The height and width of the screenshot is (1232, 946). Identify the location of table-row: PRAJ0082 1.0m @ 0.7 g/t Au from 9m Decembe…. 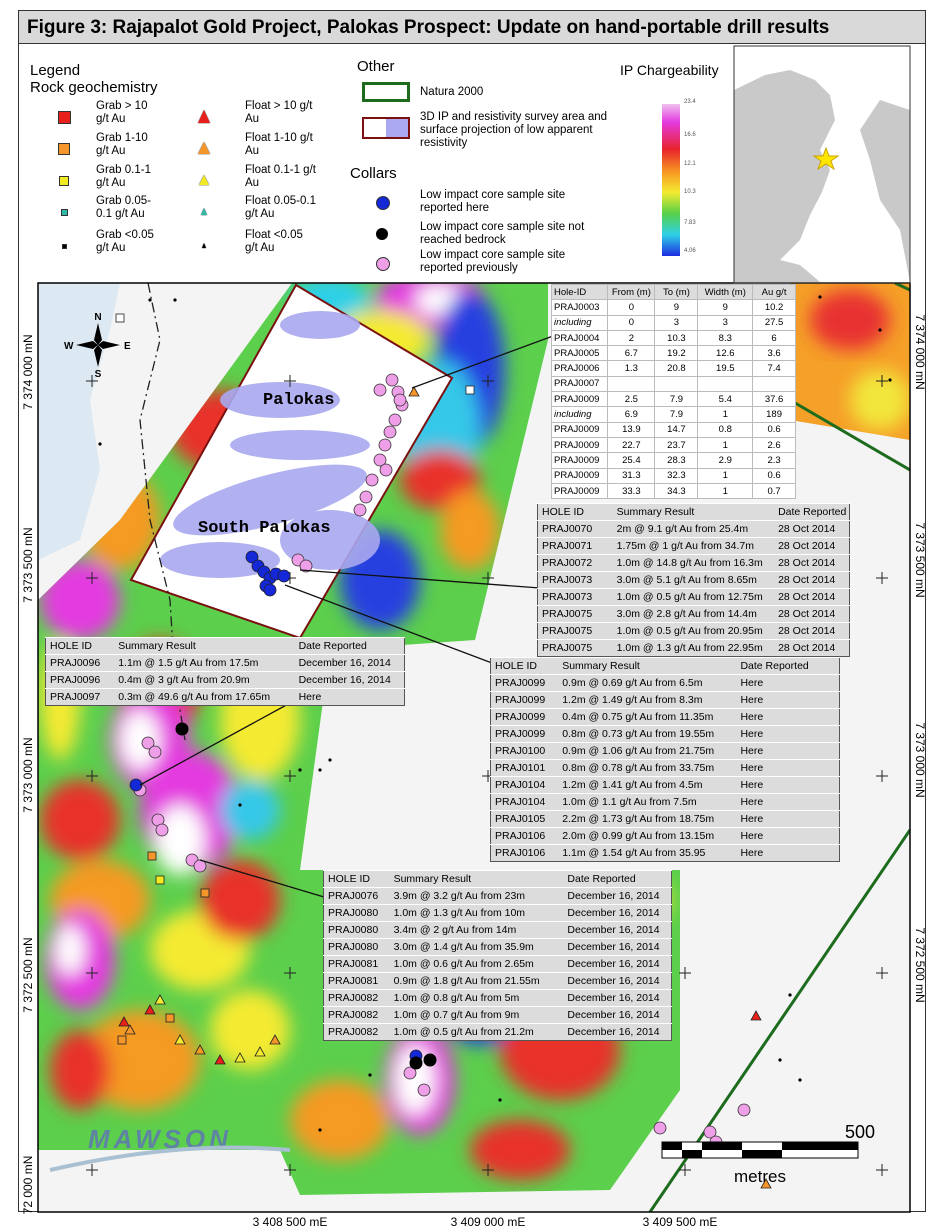
(497, 1015).